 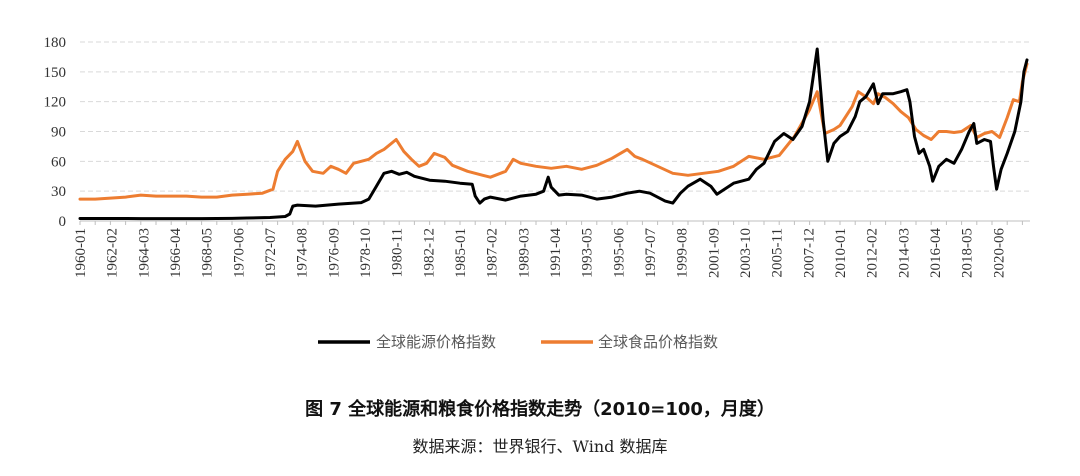 I want to click on y-tick-label: 150, so click(x=55, y=73).